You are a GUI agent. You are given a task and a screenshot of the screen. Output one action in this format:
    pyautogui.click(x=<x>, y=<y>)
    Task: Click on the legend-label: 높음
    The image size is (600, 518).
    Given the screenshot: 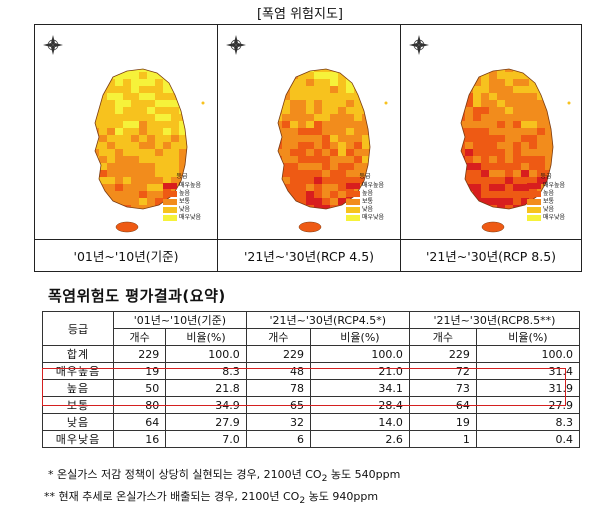 What is the action you would take?
    pyautogui.click(x=549, y=193)
    